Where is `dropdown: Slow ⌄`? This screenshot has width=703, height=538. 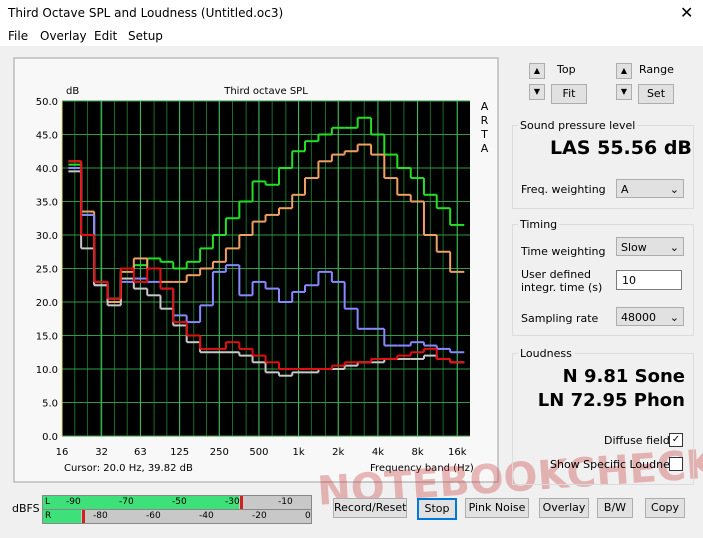
dropdown: Slow ⌄ is located at coordinates (650, 246).